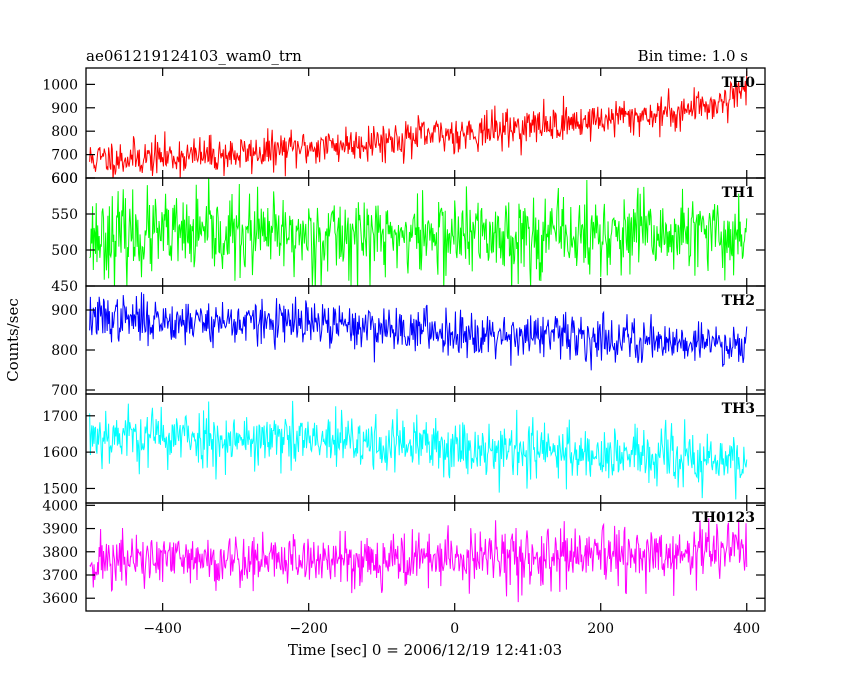 This screenshot has width=850, height=680. What do you see at coordinates (738, 409) in the screenshot?
I see `series-label: TH3` at bounding box center [738, 409].